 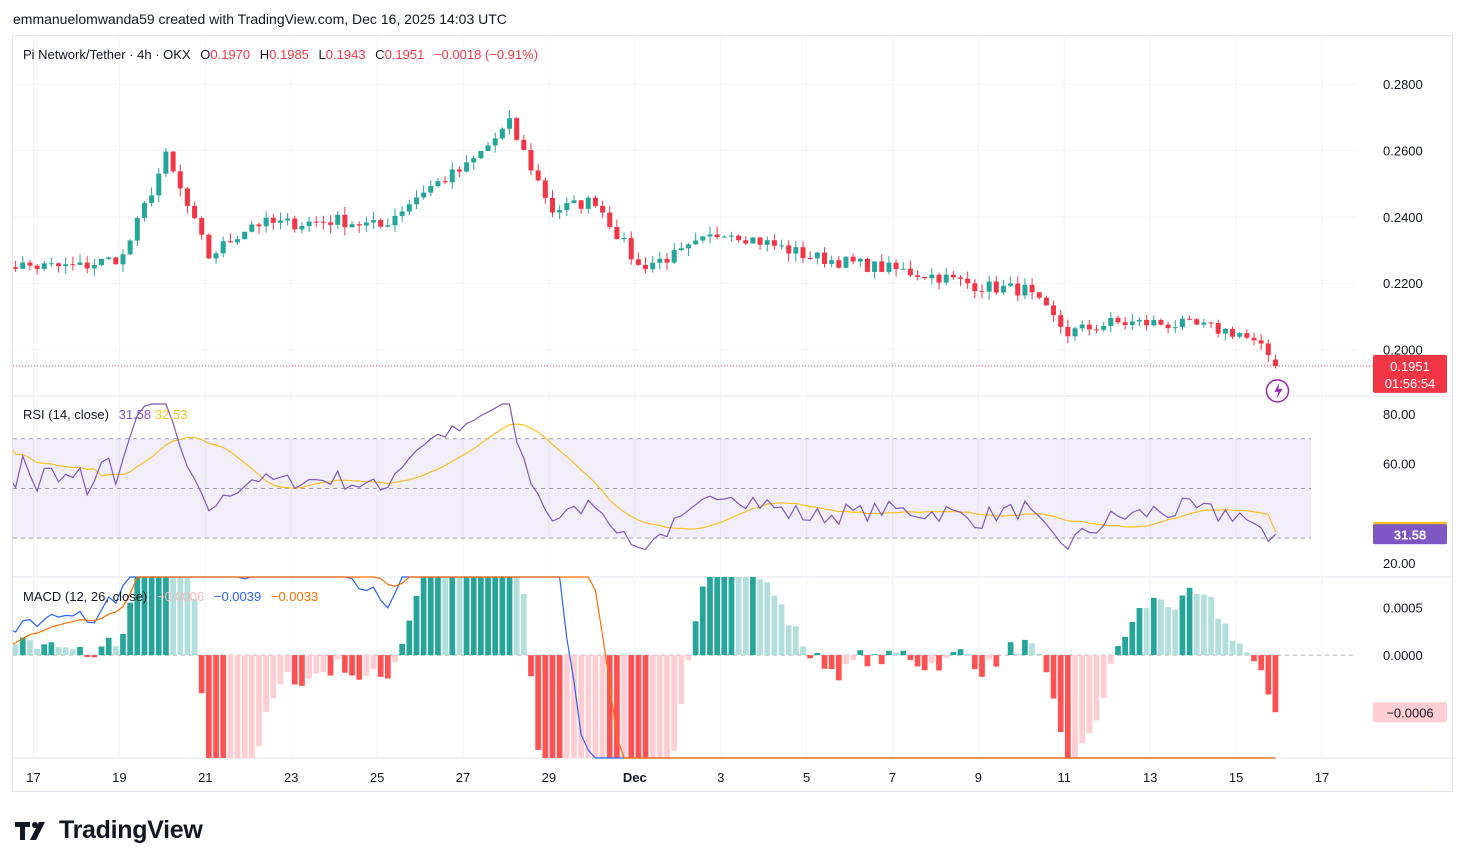 I want to click on rsi-label: RSI (14, close), so click(x=66, y=414).